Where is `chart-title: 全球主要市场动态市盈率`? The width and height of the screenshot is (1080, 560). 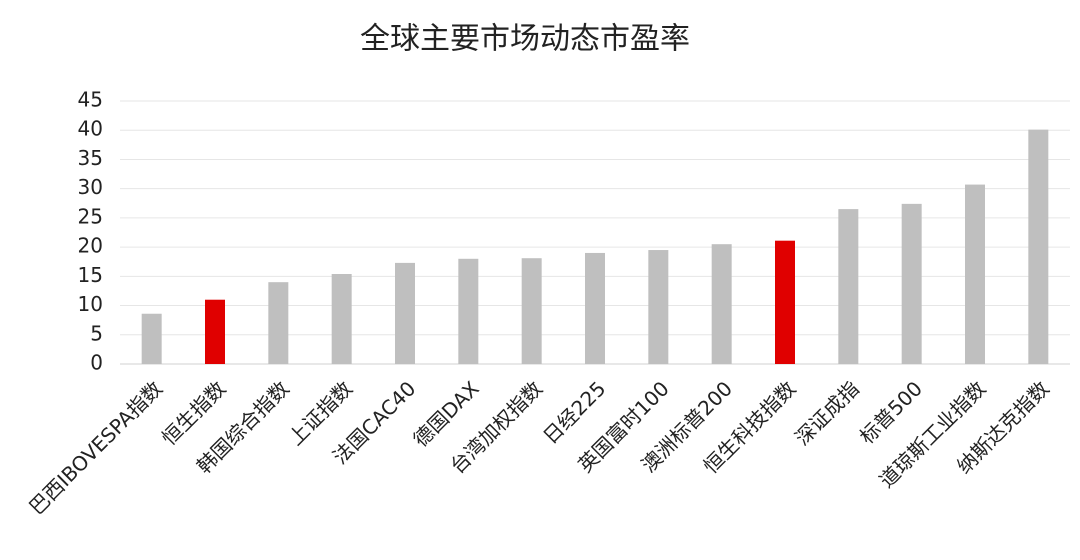 chart-title: 全球主要市场动态市盈率 is located at coordinates (525, 39).